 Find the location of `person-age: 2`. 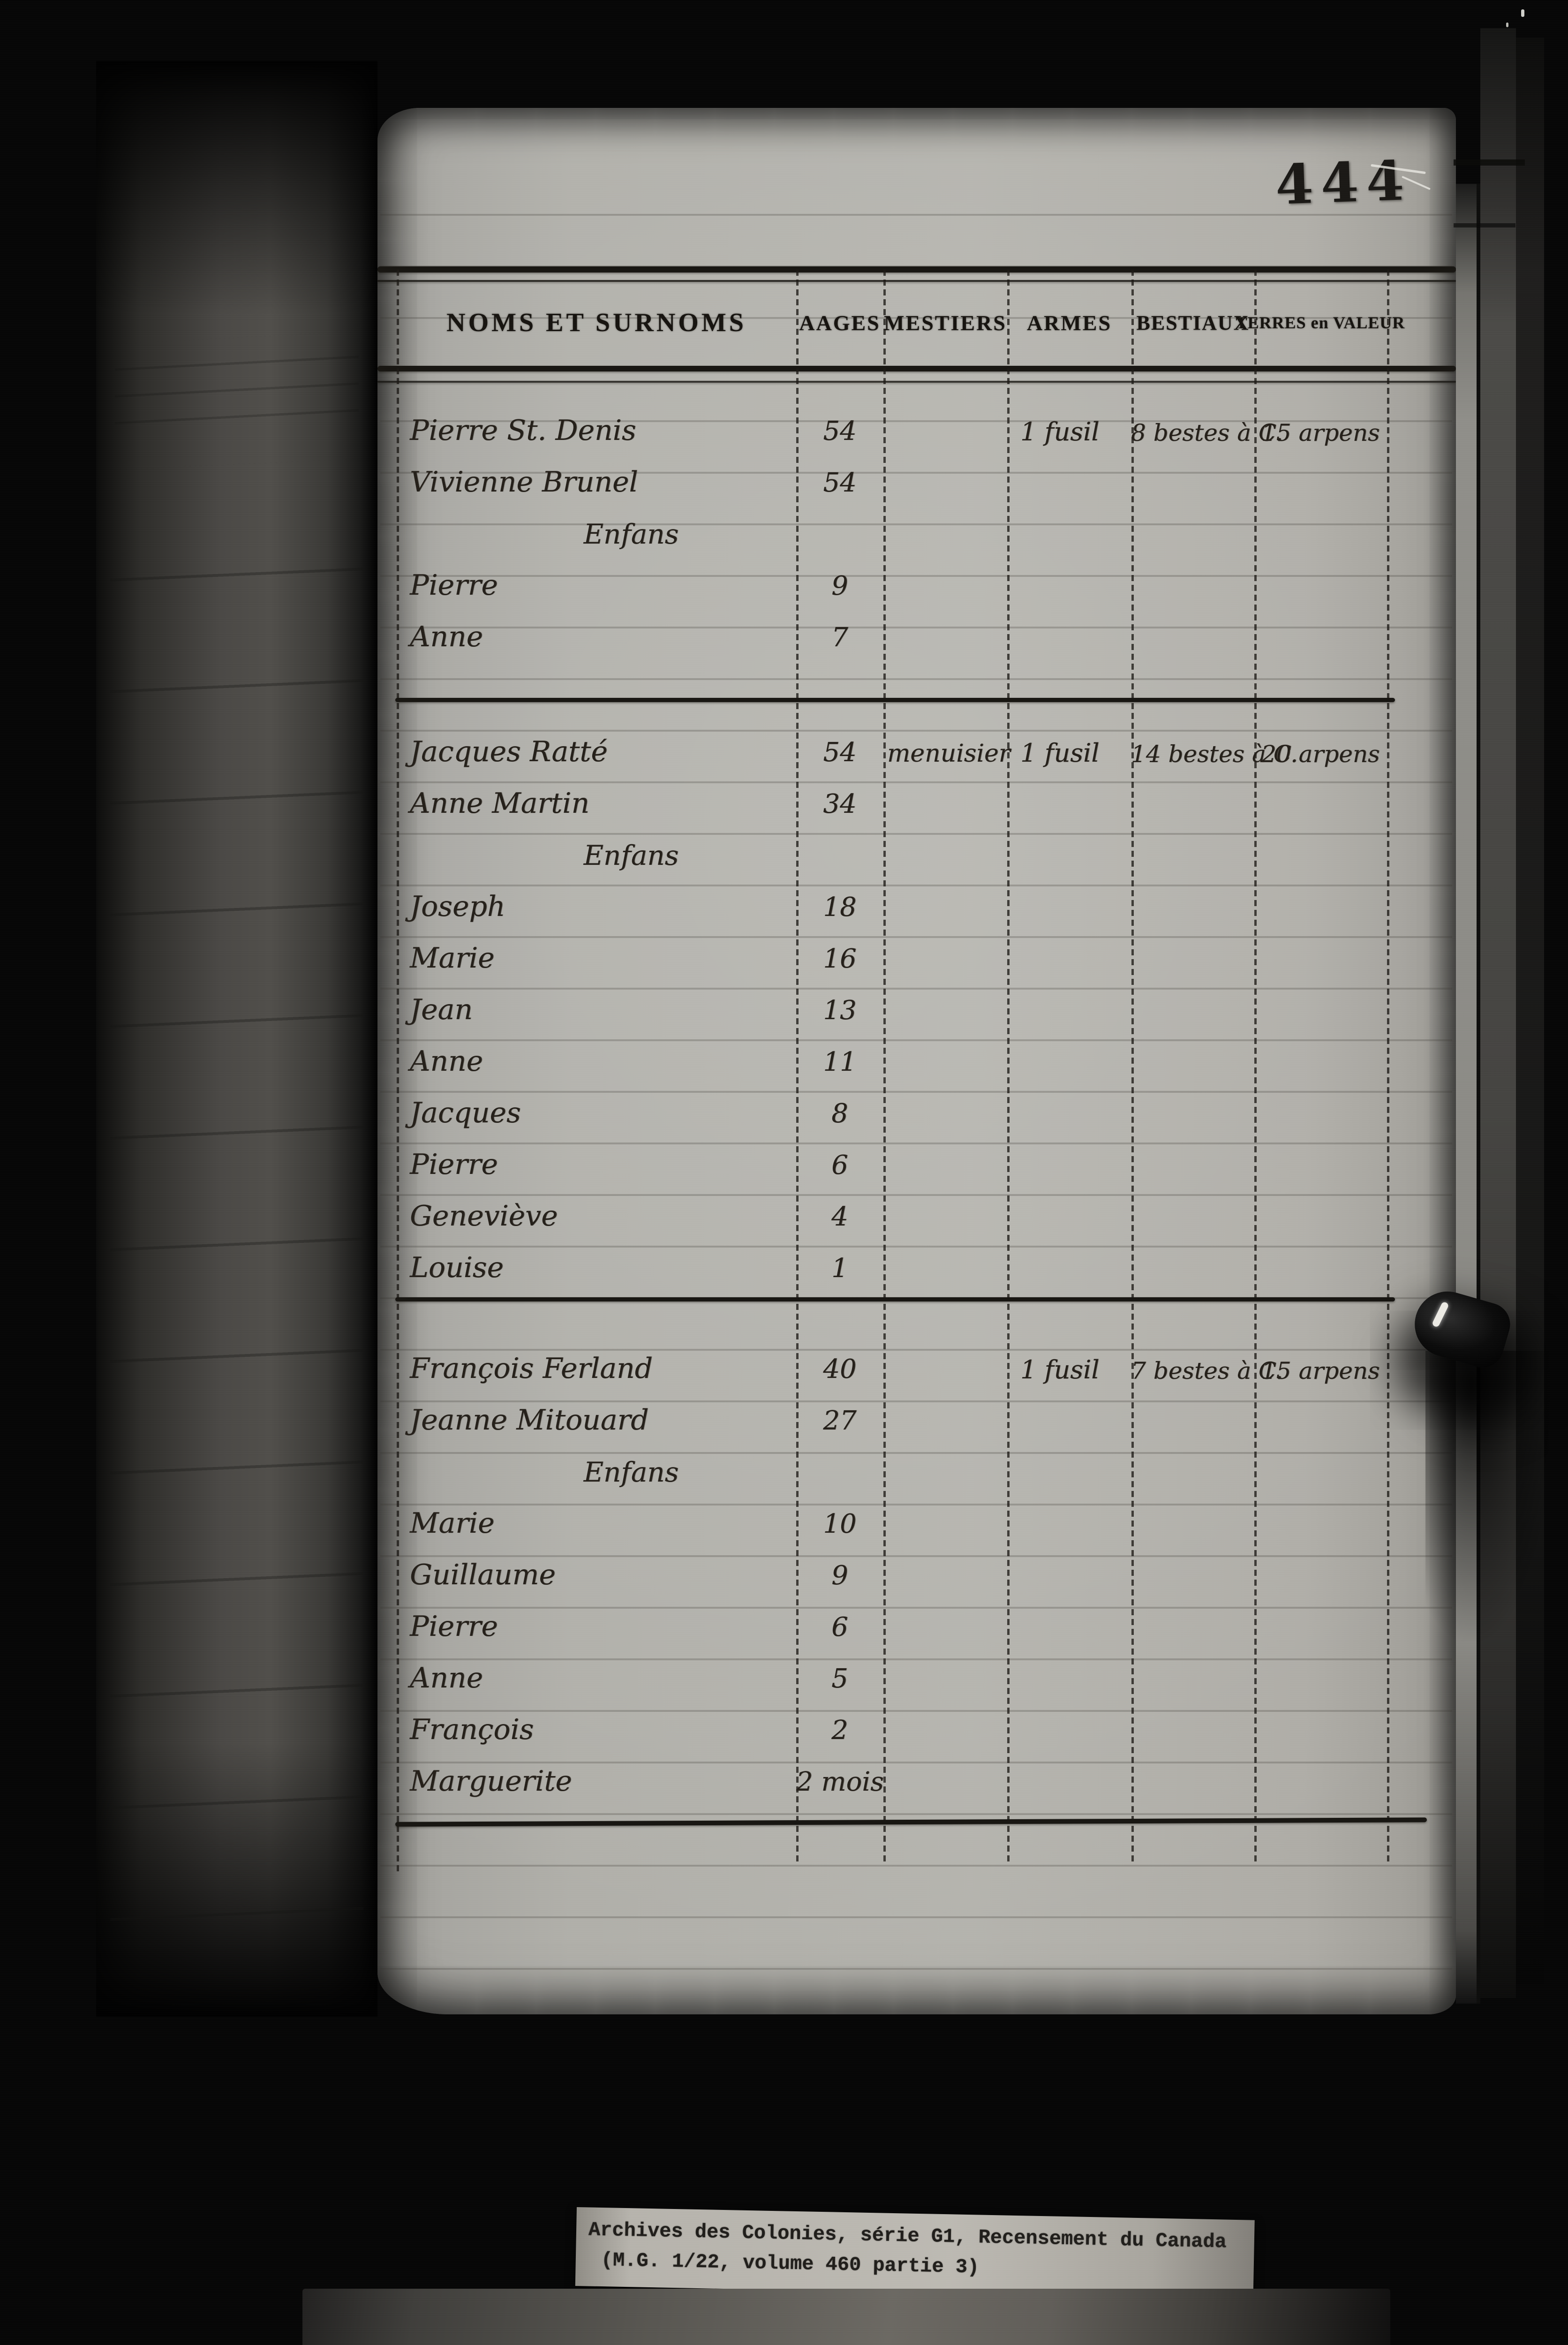

person-age: 2 is located at coordinates (839, 1730).